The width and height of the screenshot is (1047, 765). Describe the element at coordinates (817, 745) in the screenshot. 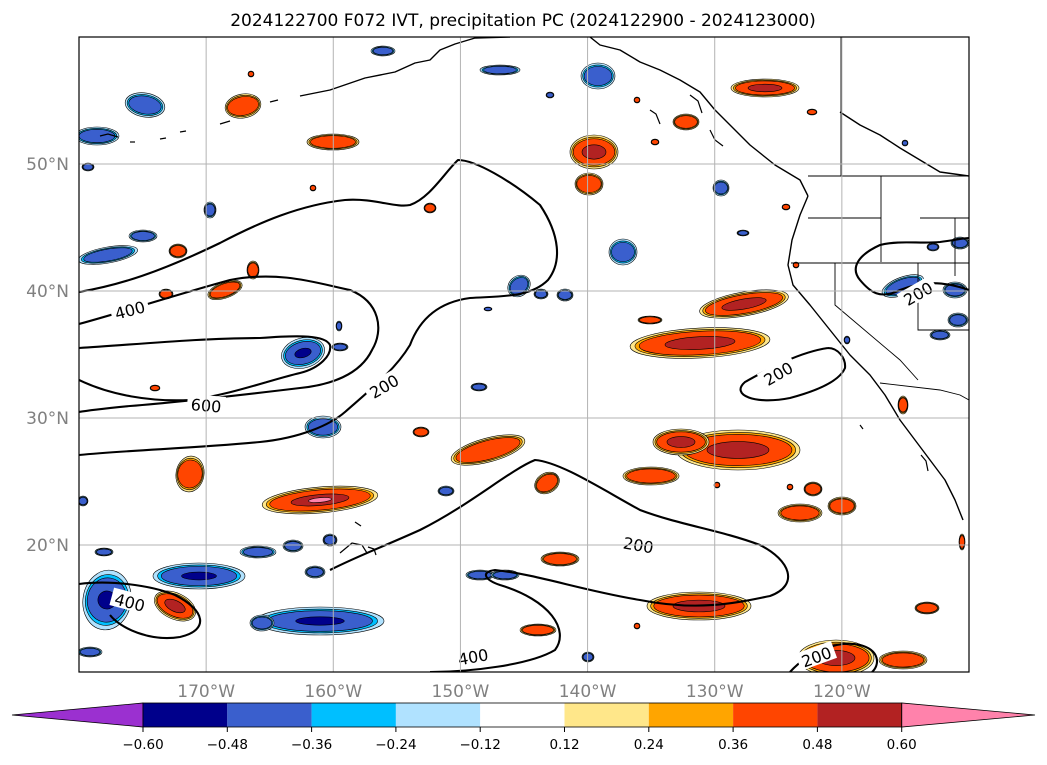

I see `colorbar-tick-label: 0.48` at that location.